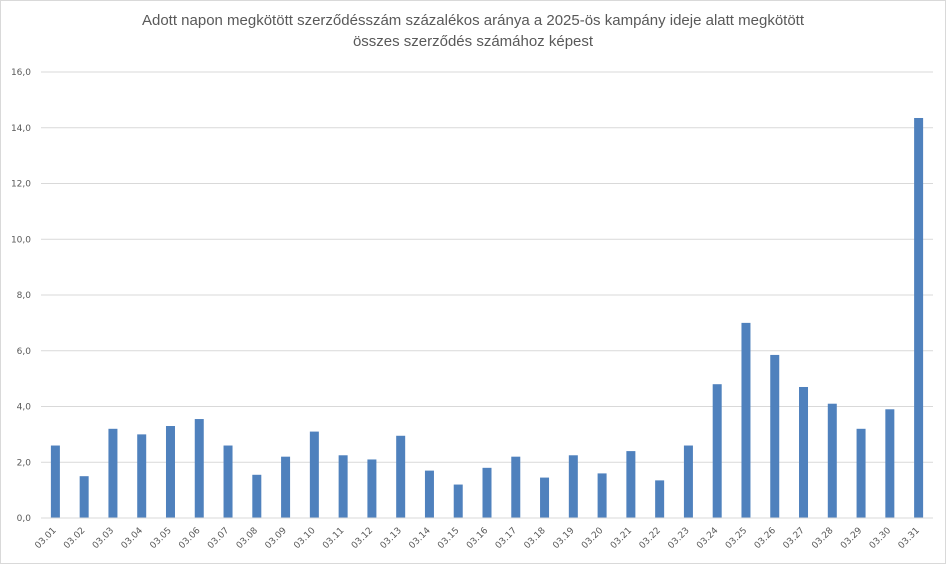  What do you see at coordinates (650, 538) in the screenshot?
I see `x-tick-label: 03.22` at bounding box center [650, 538].